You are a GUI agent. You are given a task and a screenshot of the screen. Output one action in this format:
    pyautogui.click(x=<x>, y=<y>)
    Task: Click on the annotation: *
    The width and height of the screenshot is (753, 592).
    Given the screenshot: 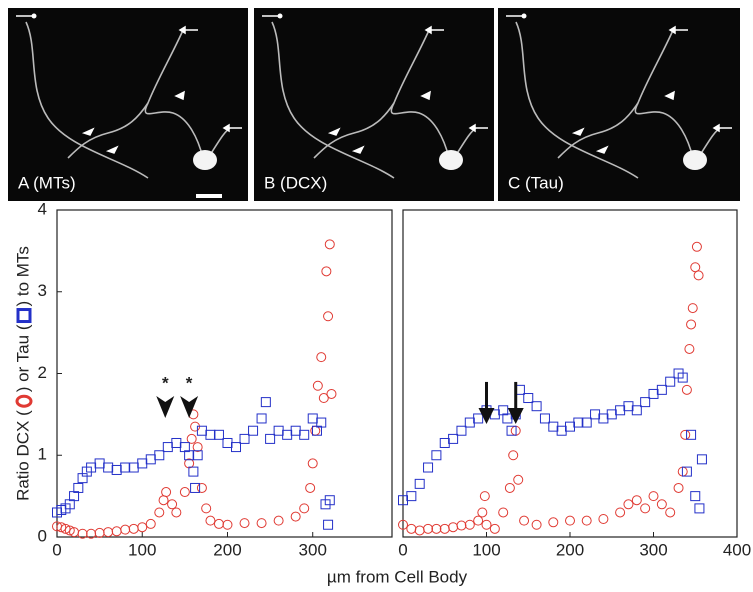 What is the action you would take?
    pyautogui.click(x=165, y=382)
    